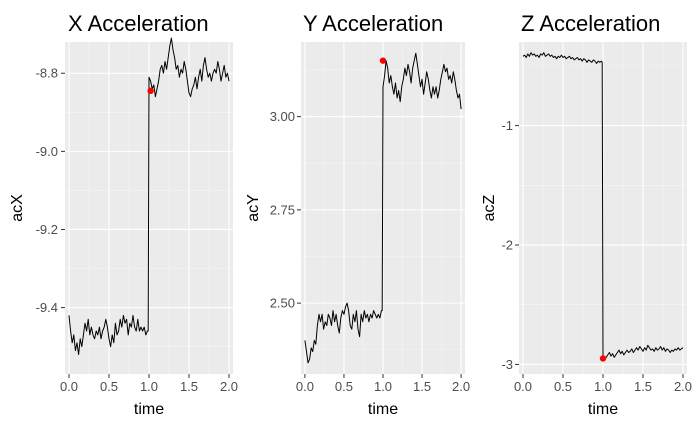  I want to click on x-x-tick-label: 1.5, so click(189, 386).